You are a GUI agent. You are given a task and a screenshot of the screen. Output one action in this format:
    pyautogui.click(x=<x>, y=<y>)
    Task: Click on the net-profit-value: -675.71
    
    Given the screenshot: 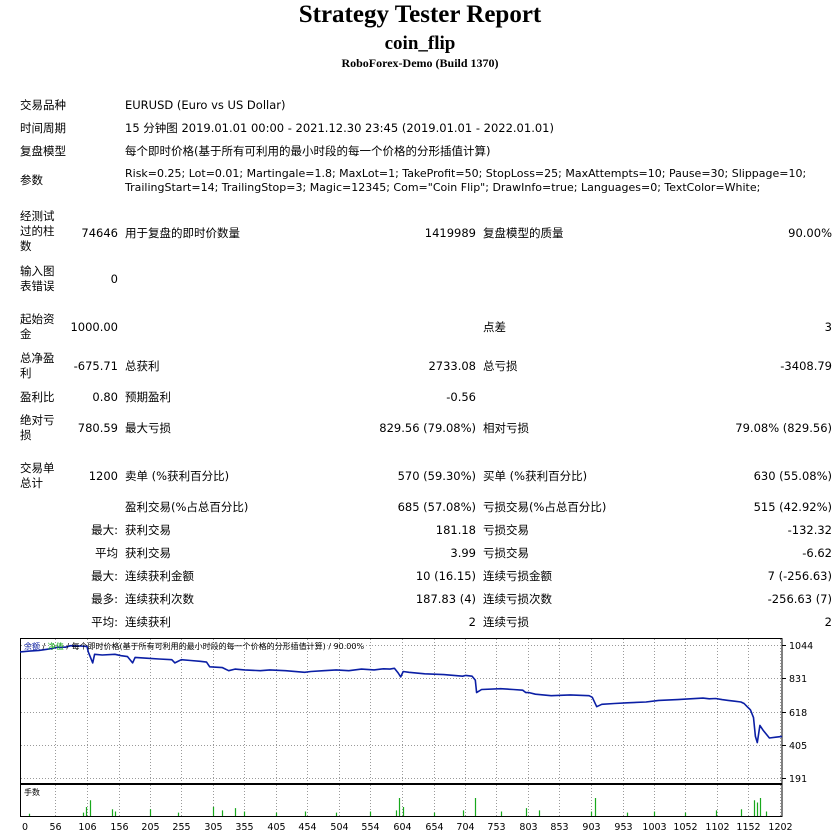 What is the action you would take?
    pyautogui.click(x=95, y=366)
    